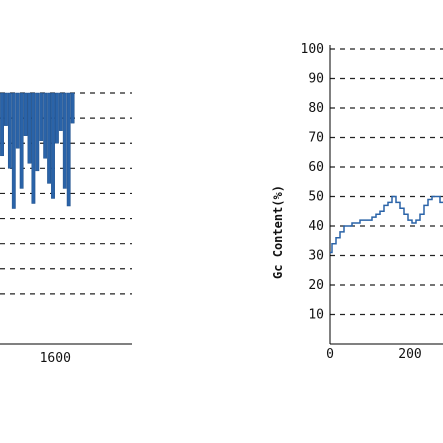  I want to click on right-y-axis-label: Gc Content(%), so click(278, 232).